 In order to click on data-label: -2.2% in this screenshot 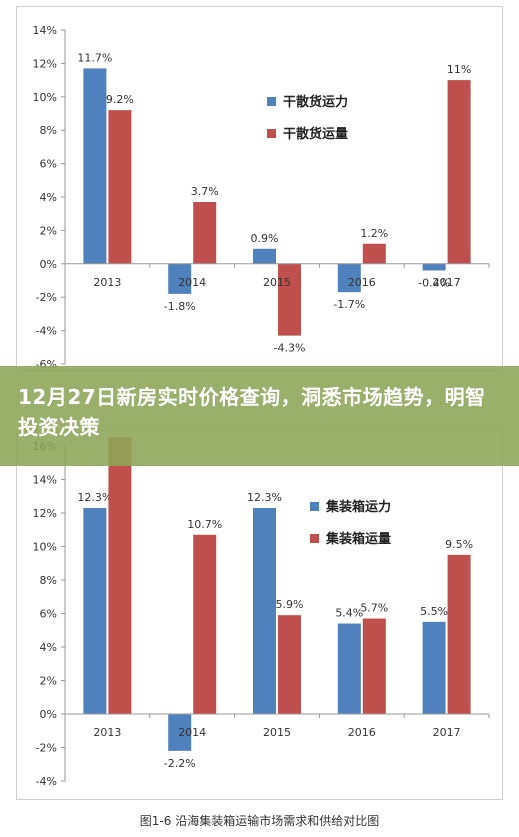, I will do `click(180, 763)`.